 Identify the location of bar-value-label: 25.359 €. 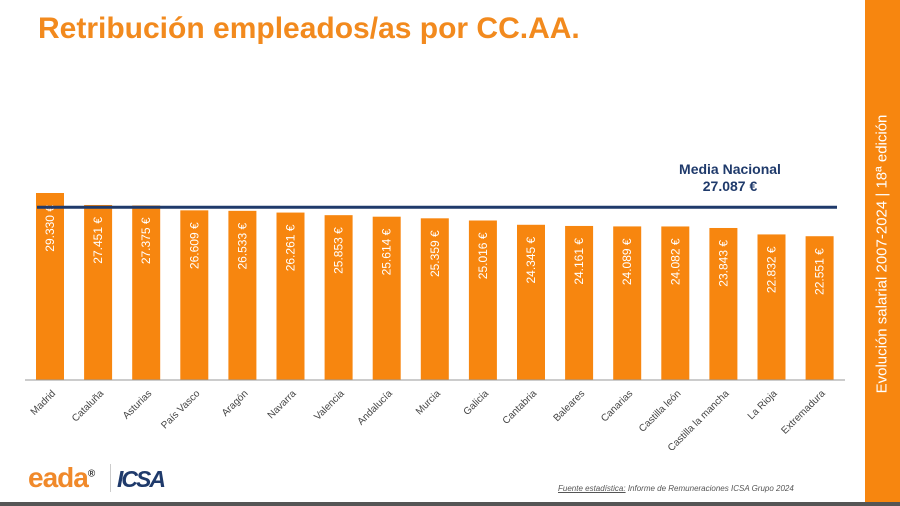
(435, 253).